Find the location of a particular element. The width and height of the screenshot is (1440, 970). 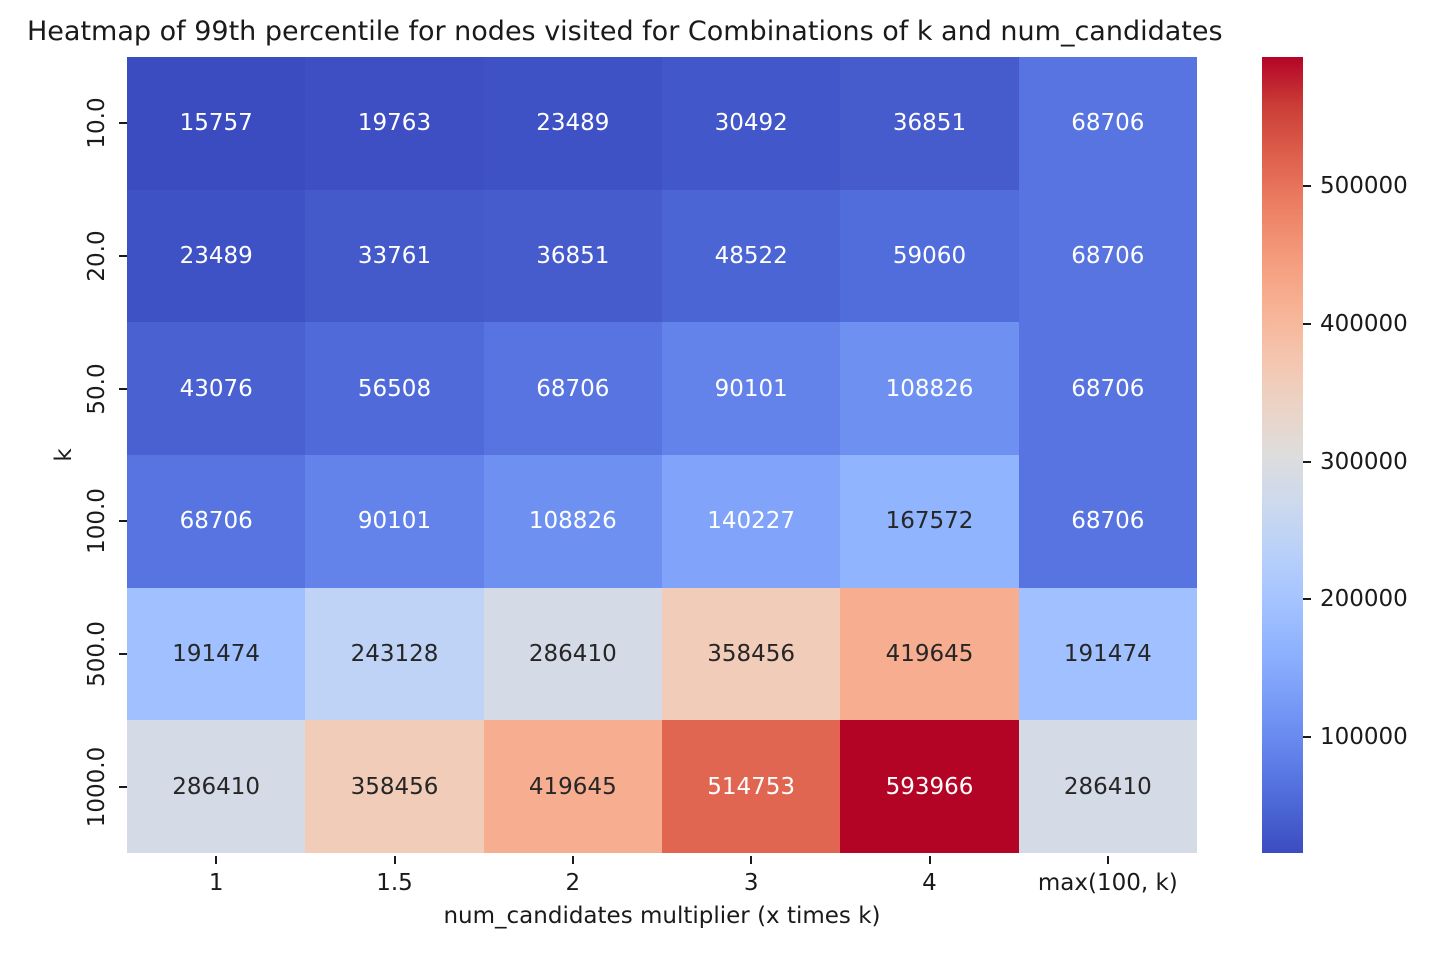

heatmap-cell-r0c5: 68706 is located at coordinates (1107, 123).